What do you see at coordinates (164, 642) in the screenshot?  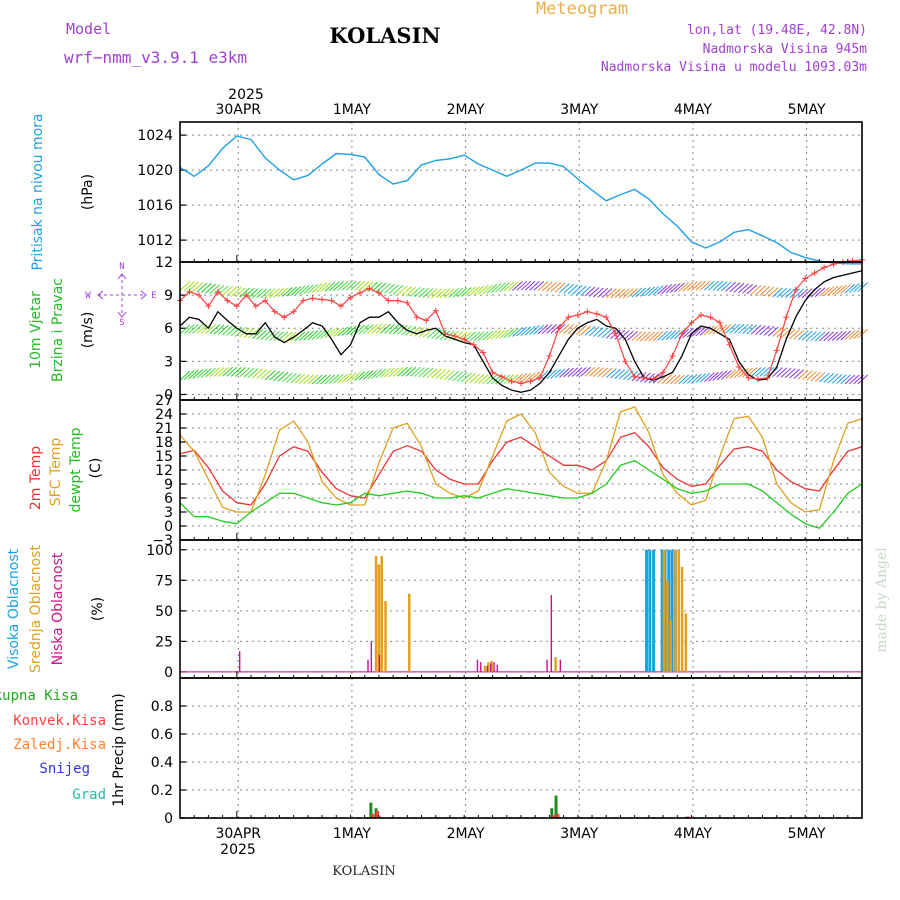 I see `y-tick-label: 25` at bounding box center [164, 642].